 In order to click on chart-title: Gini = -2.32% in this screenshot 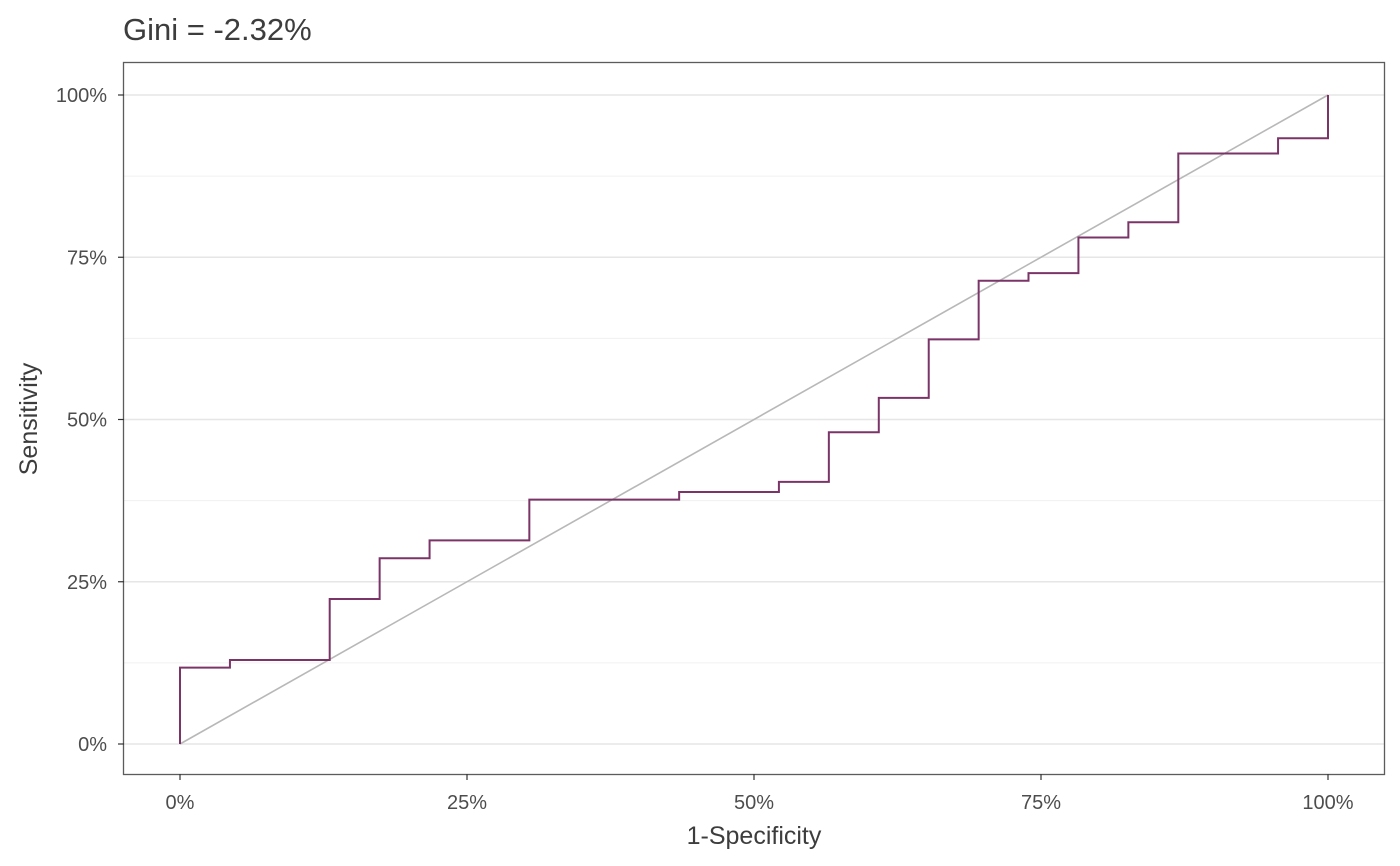, I will do `click(217, 29)`.